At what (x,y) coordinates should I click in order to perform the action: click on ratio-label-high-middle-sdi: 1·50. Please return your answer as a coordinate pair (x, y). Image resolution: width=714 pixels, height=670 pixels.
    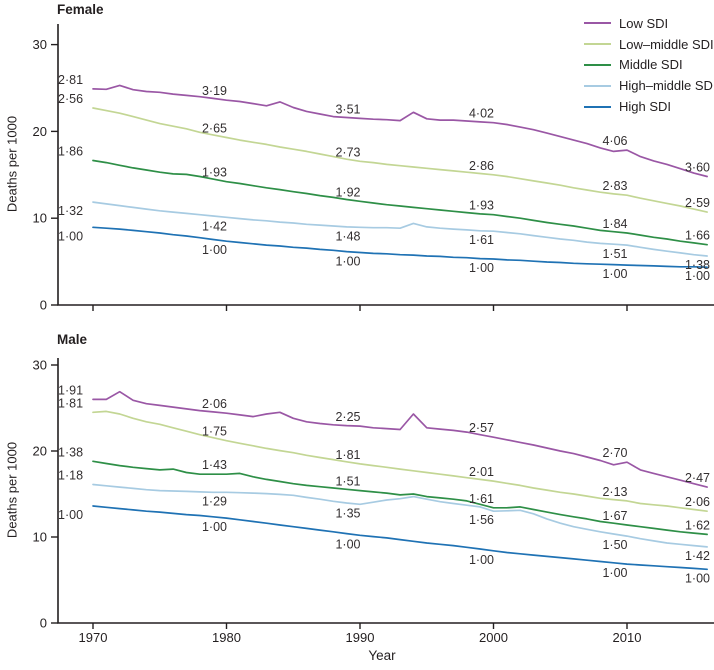
    Looking at the image, I should click on (614, 545).